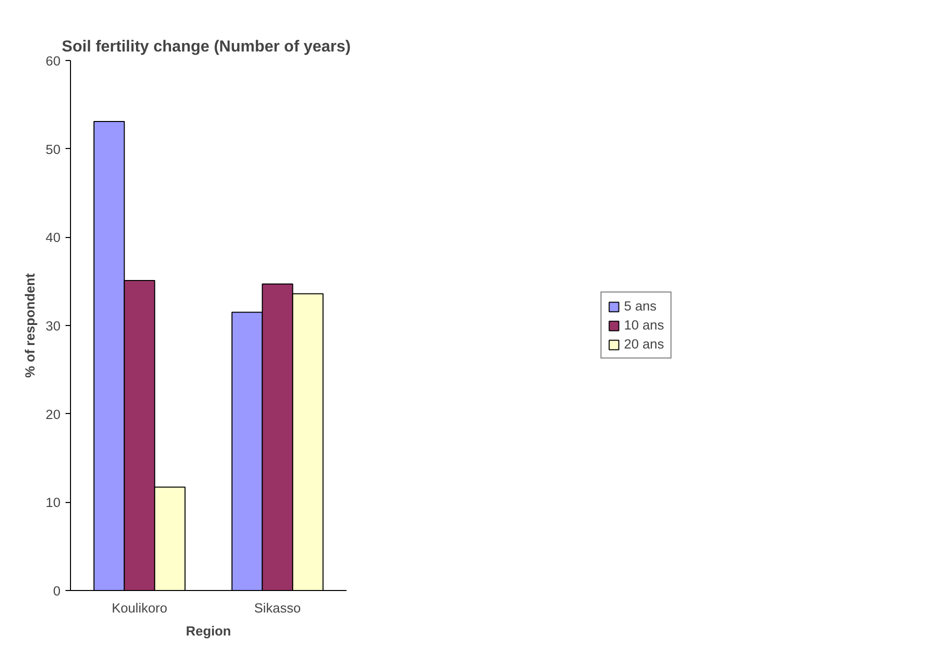 The image size is (935, 660). Describe the element at coordinates (140, 608) in the screenshot. I see `x-tick-label: Koulikoro` at that location.